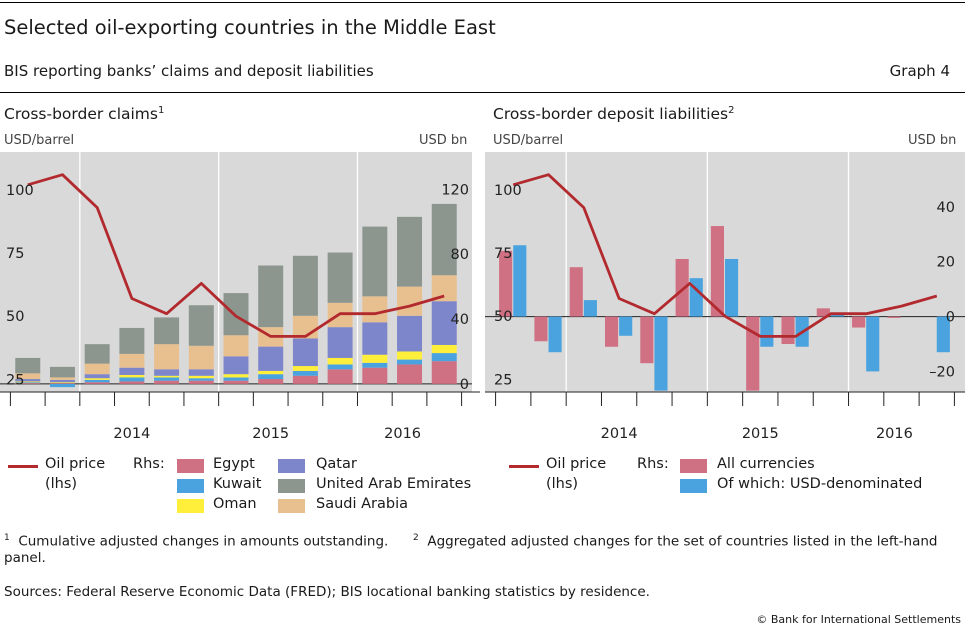  I want to click on right-panel-title: Cross-border deposit liabilities2, so click(614, 114).